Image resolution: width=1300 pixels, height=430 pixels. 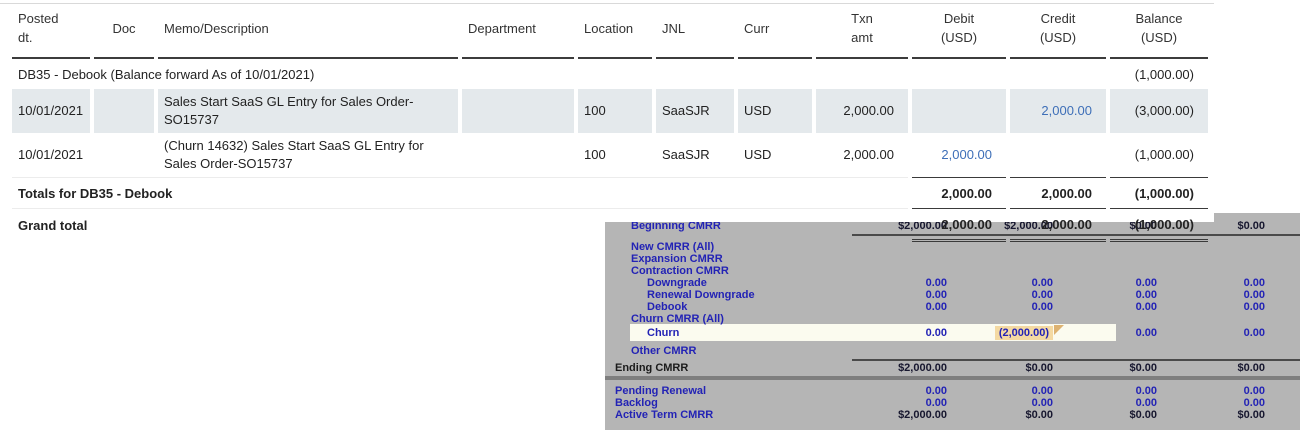 I want to click on cmrr-row-churn-cmrr-all: Churn CMRR (All), so click(x=952, y=319).